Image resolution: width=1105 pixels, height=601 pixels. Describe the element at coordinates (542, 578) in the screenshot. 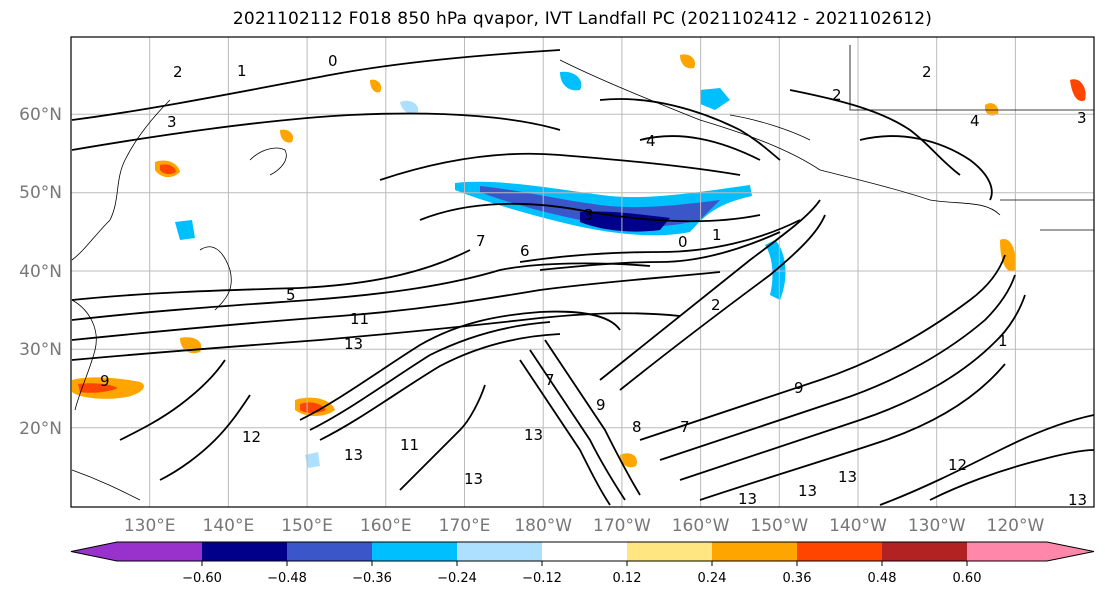

I see `colorbar-tick-label: −0.12` at that location.